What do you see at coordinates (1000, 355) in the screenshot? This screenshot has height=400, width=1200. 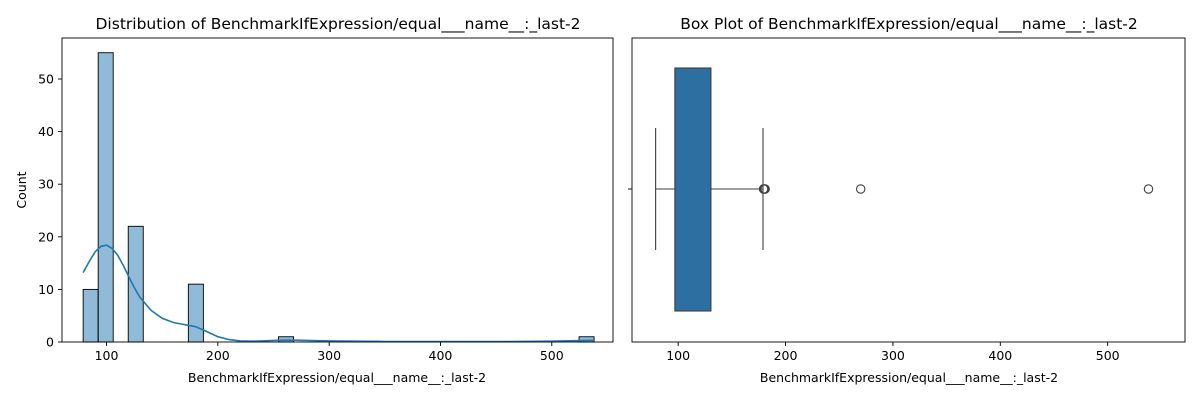 I see `boxplot-x-tick-label: 400` at bounding box center [1000, 355].